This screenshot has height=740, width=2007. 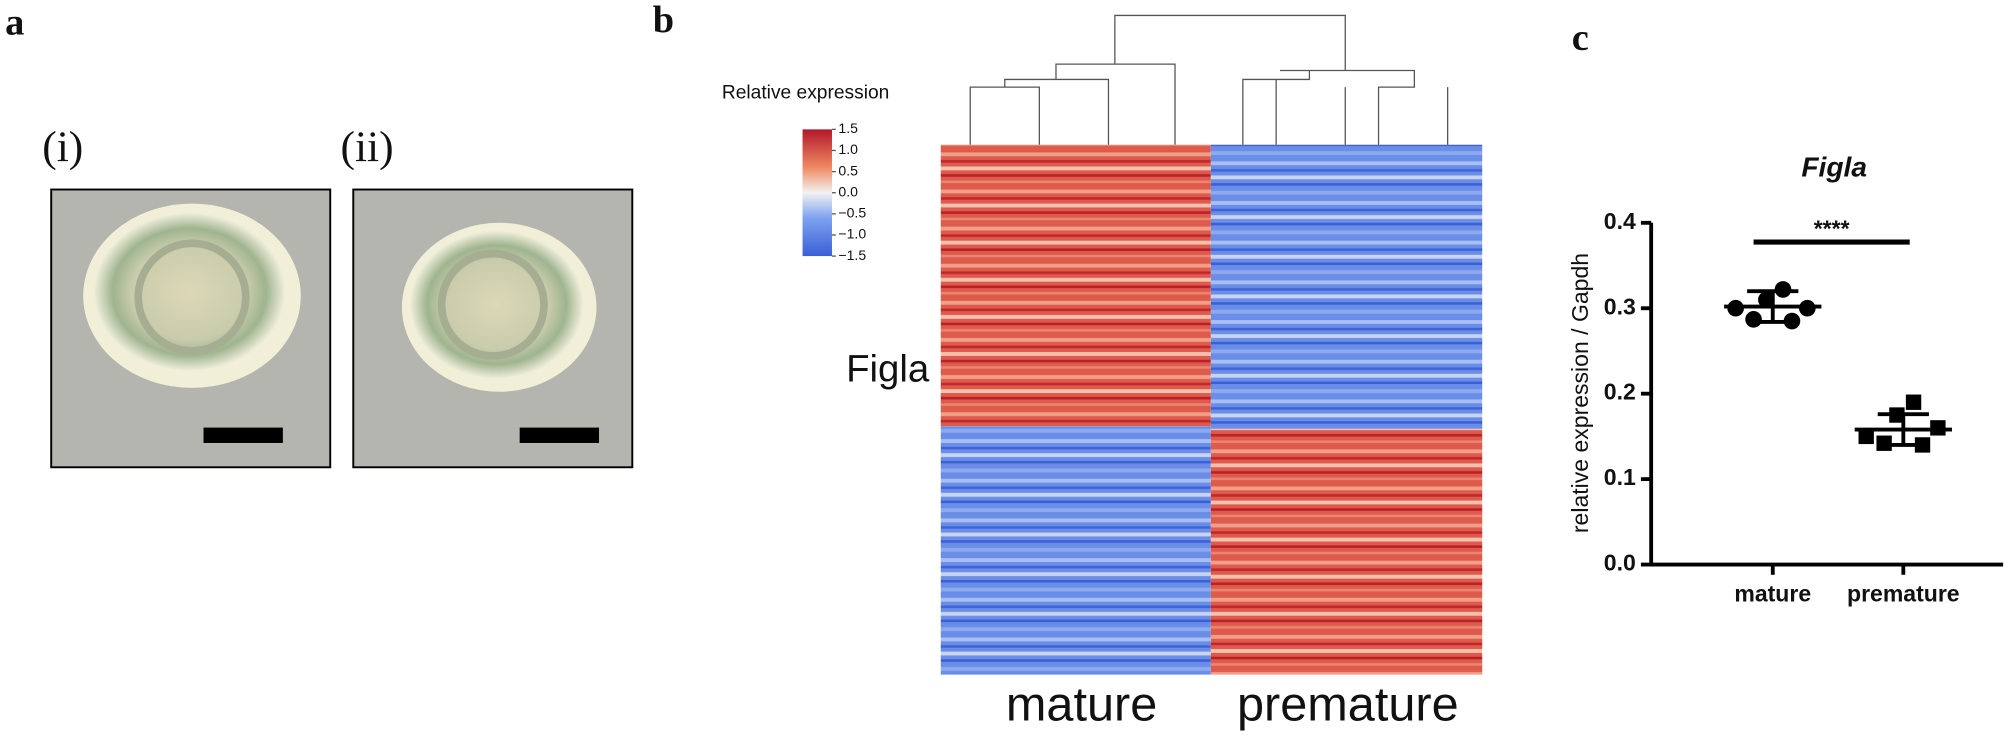 What do you see at coordinates (1834, 166) in the screenshot?
I see `chart-title: Figla` at bounding box center [1834, 166].